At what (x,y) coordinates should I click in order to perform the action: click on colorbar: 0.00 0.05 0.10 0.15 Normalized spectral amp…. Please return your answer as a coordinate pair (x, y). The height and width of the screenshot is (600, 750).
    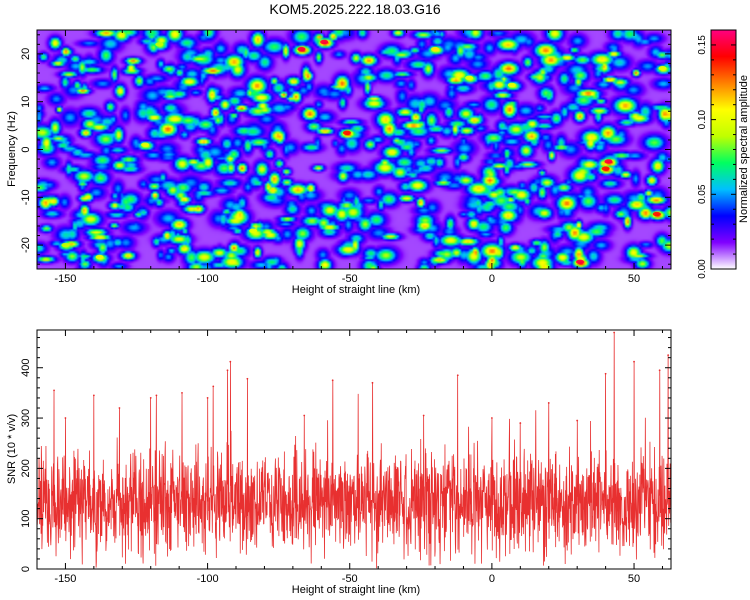
    Looking at the image, I should click on (723, 154).